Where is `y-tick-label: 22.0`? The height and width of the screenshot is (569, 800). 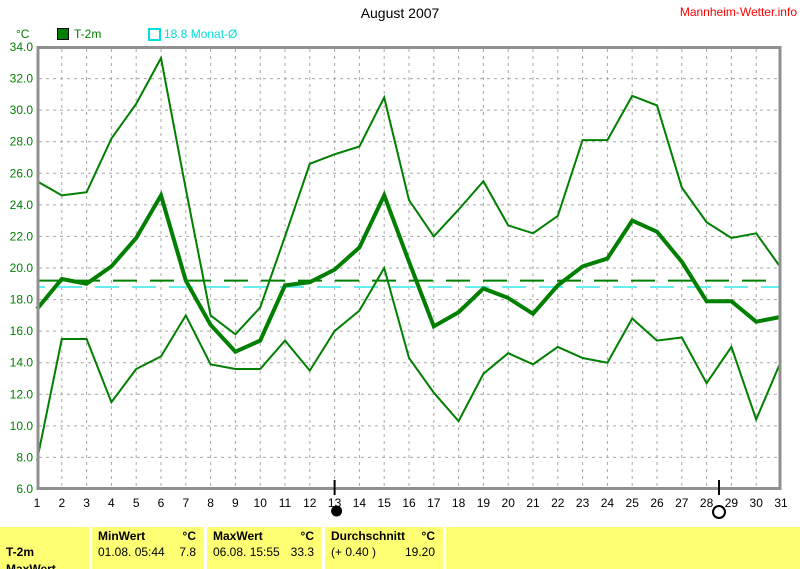 y-tick-label: 22.0 is located at coordinates (22, 236).